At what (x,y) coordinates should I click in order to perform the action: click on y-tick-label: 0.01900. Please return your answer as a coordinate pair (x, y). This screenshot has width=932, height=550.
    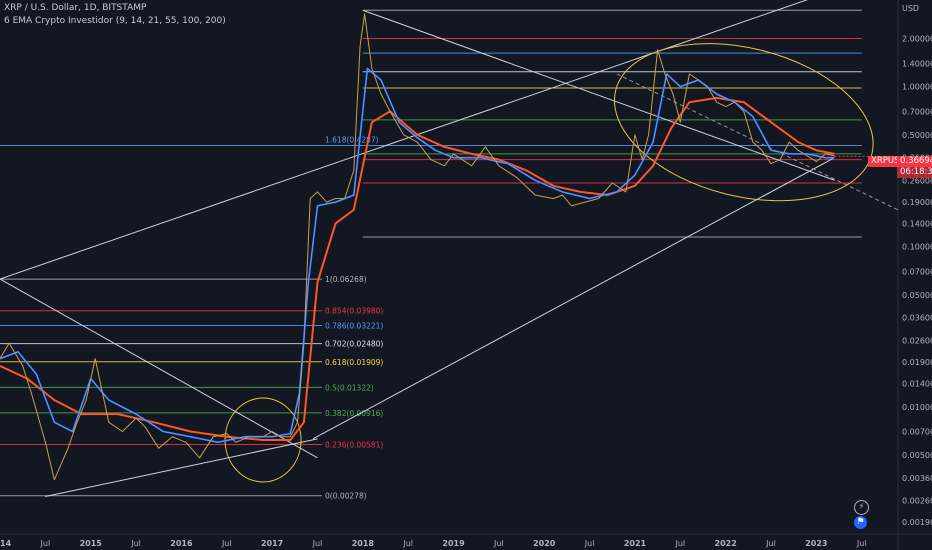
    Looking at the image, I should click on (917, 362).